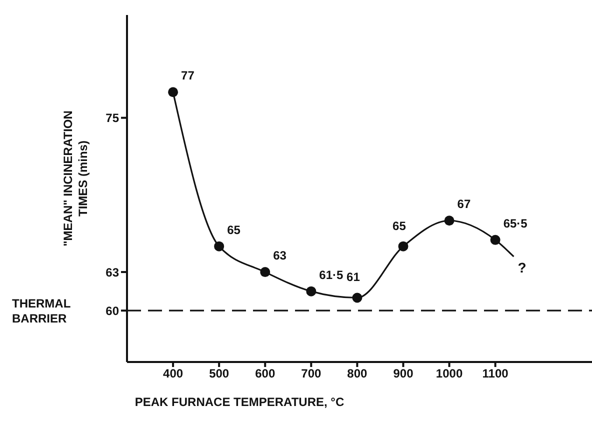 This screenshot has width=592, height=422. Describe the element at coordinates (515, 223) in the screenshot. I see `data-label: 65·5` at that location.